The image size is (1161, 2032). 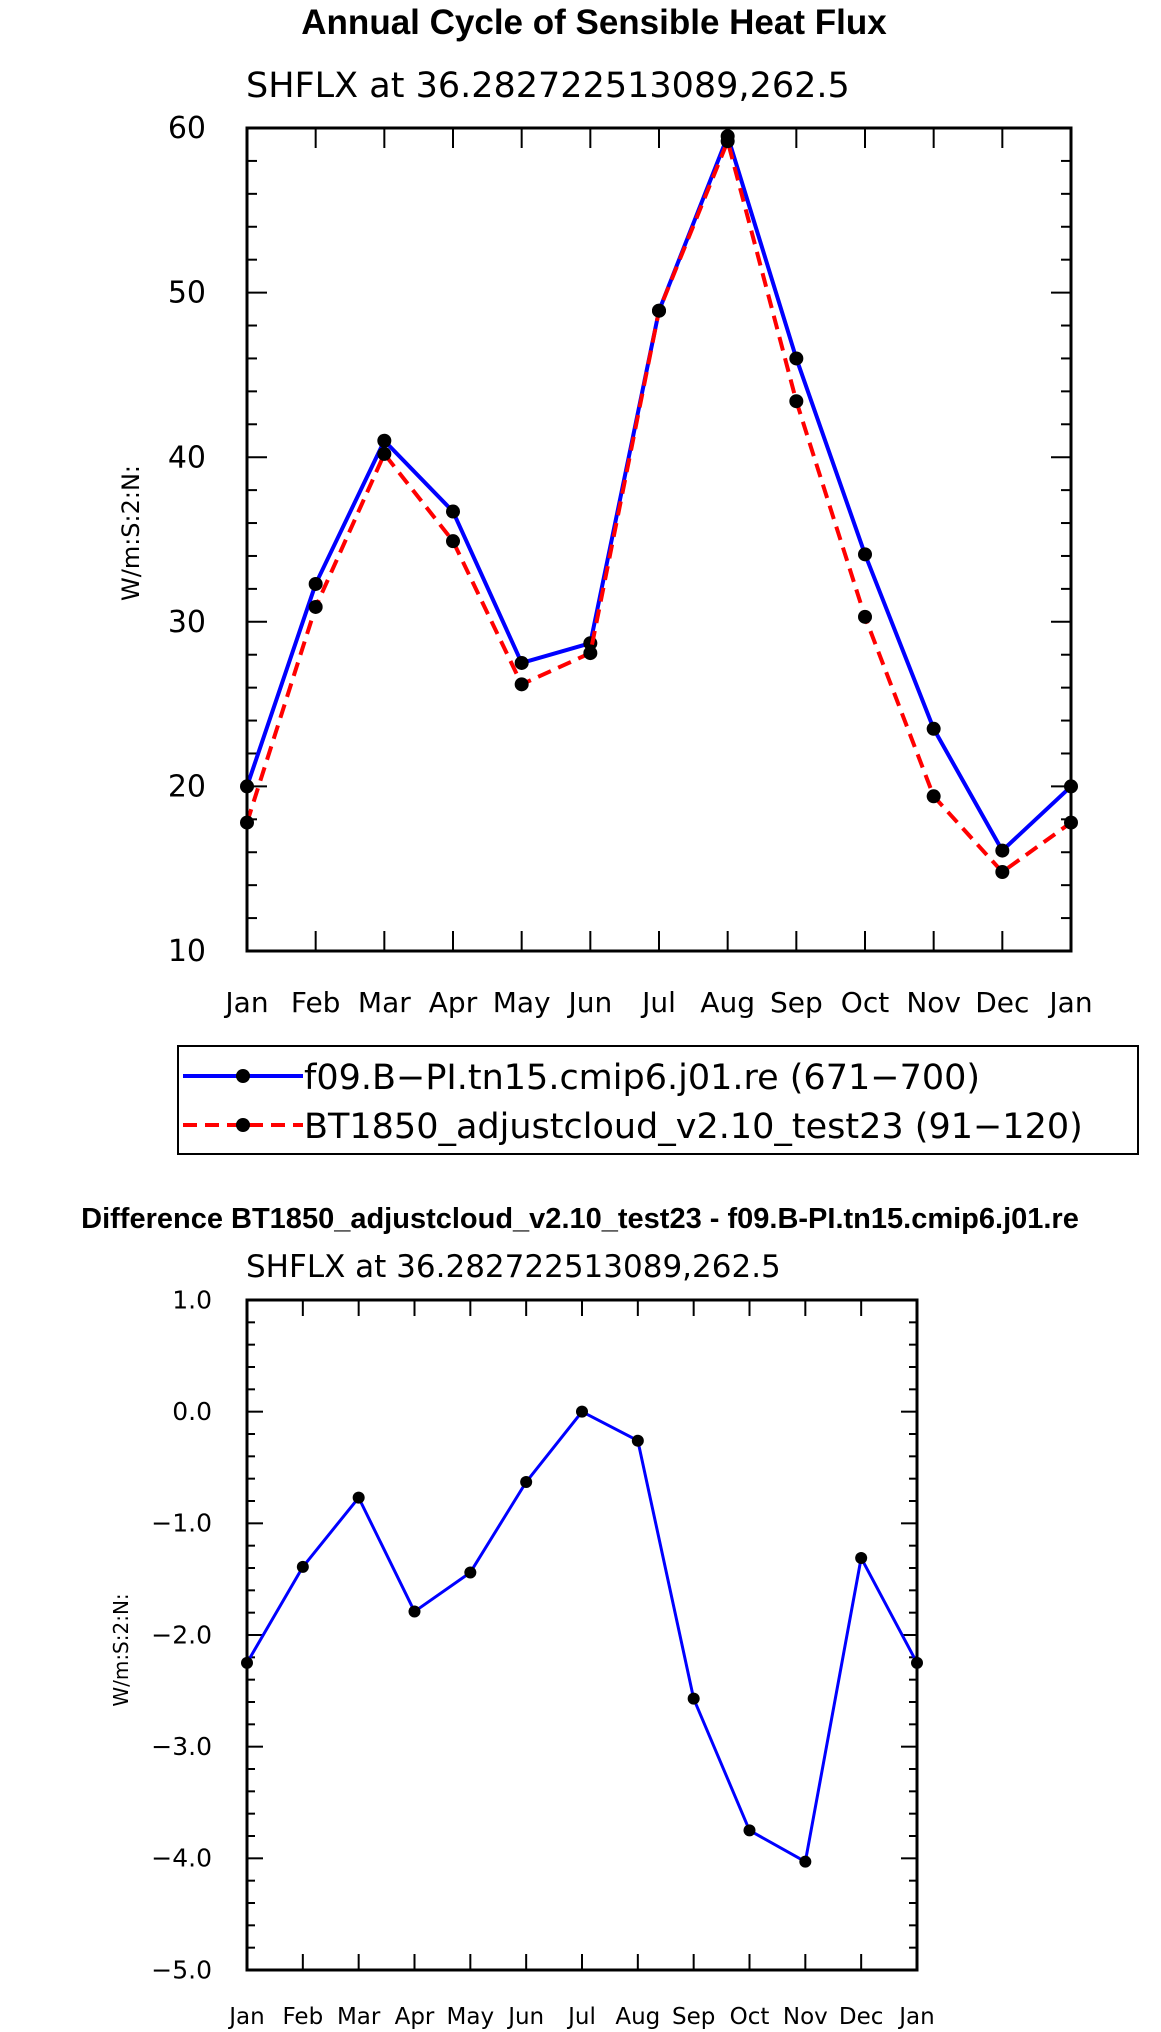 What do you see at coordinates (415, 2017) in the screenshot?
I see `bottom-xtick-label: Apr` at bounding box center [415, 2017].